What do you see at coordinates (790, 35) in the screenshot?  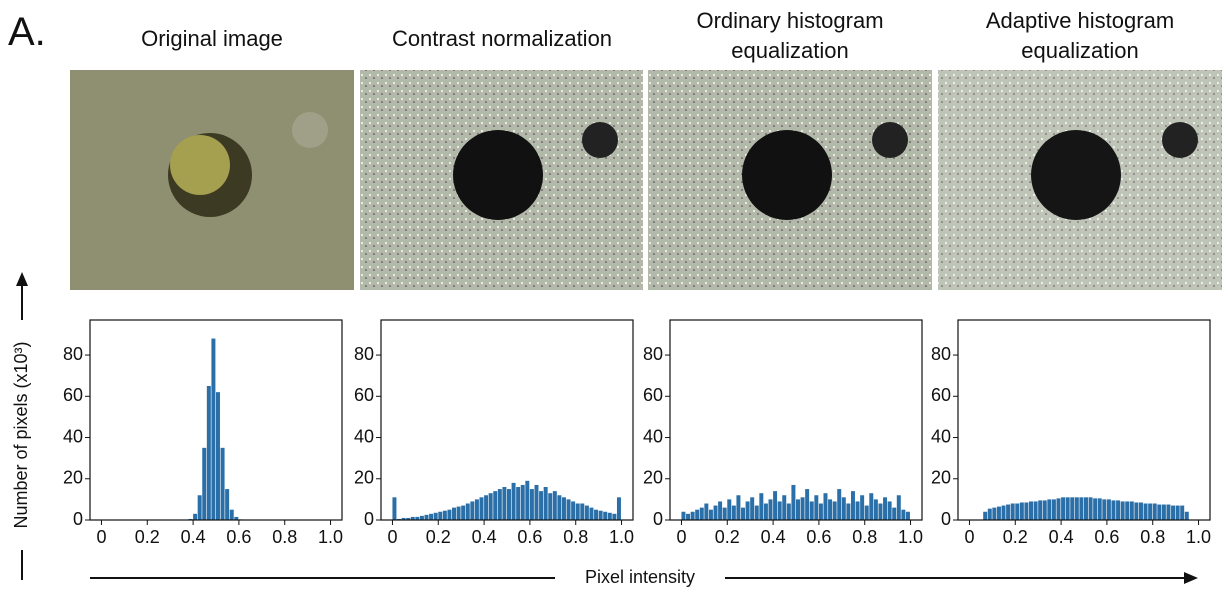 I see `panel-title: Ordinary histogram equalization` at bounding box center [790, 35].